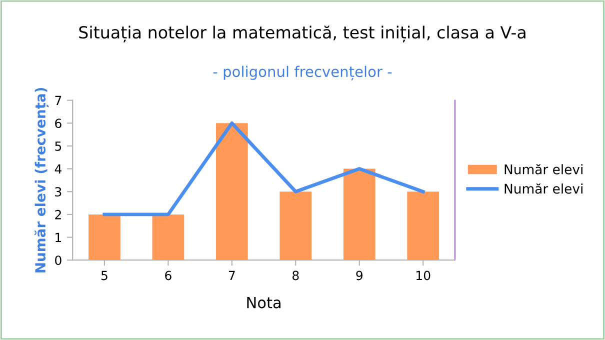 The image size is (605, 340). Describe the element at coordinates (263, 168) in the screenshot. I see `line-series` at that location.